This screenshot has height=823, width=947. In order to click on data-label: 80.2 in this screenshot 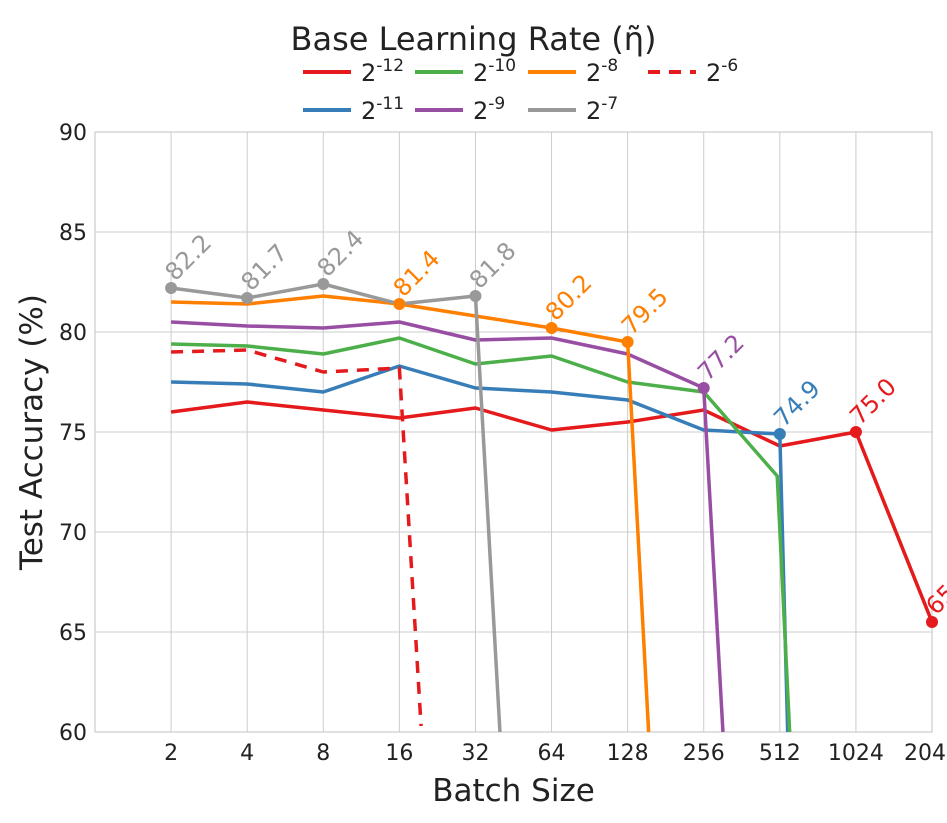, I will do `click(569, 298)`.